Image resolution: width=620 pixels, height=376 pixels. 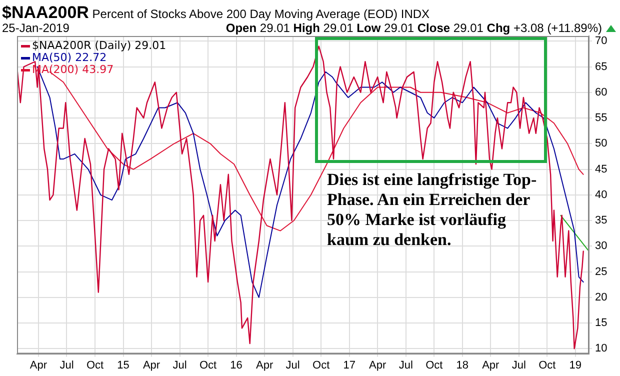 What do you see at coordinates (99, 45) in the screenshot?
I see `legend-label: $NAA200R (Daily) 29.01` at bounding box center [99, 45].